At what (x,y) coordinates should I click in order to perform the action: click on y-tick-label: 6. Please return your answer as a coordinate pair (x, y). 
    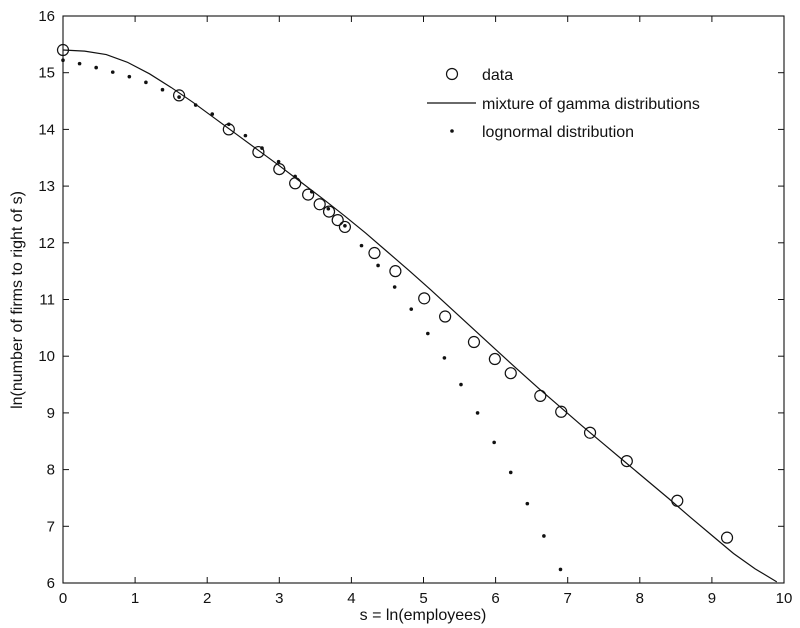
    Looking at the image, I should click on (51, 583).